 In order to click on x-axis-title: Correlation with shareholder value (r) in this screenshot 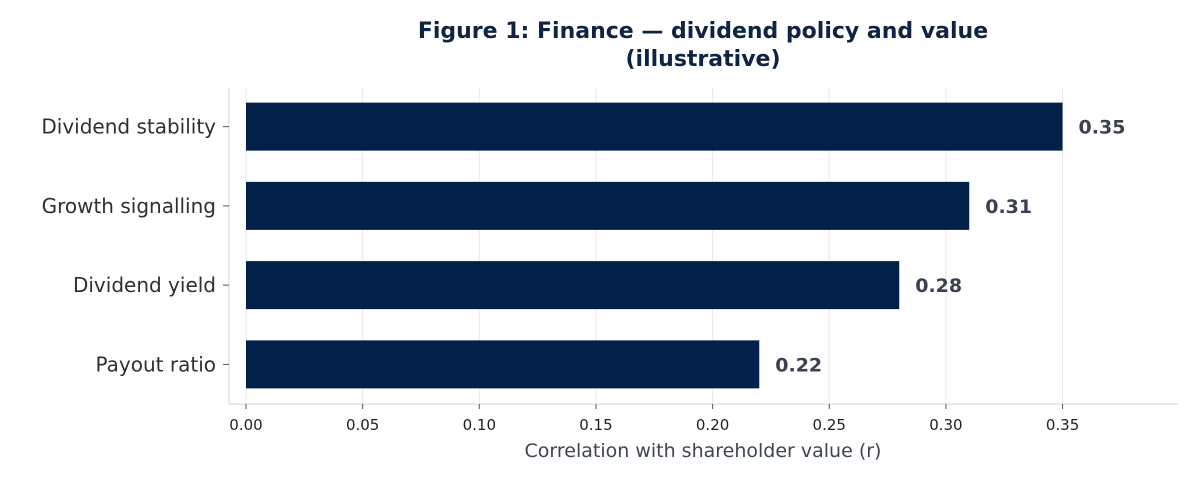, I will do `click(703, 451)`.